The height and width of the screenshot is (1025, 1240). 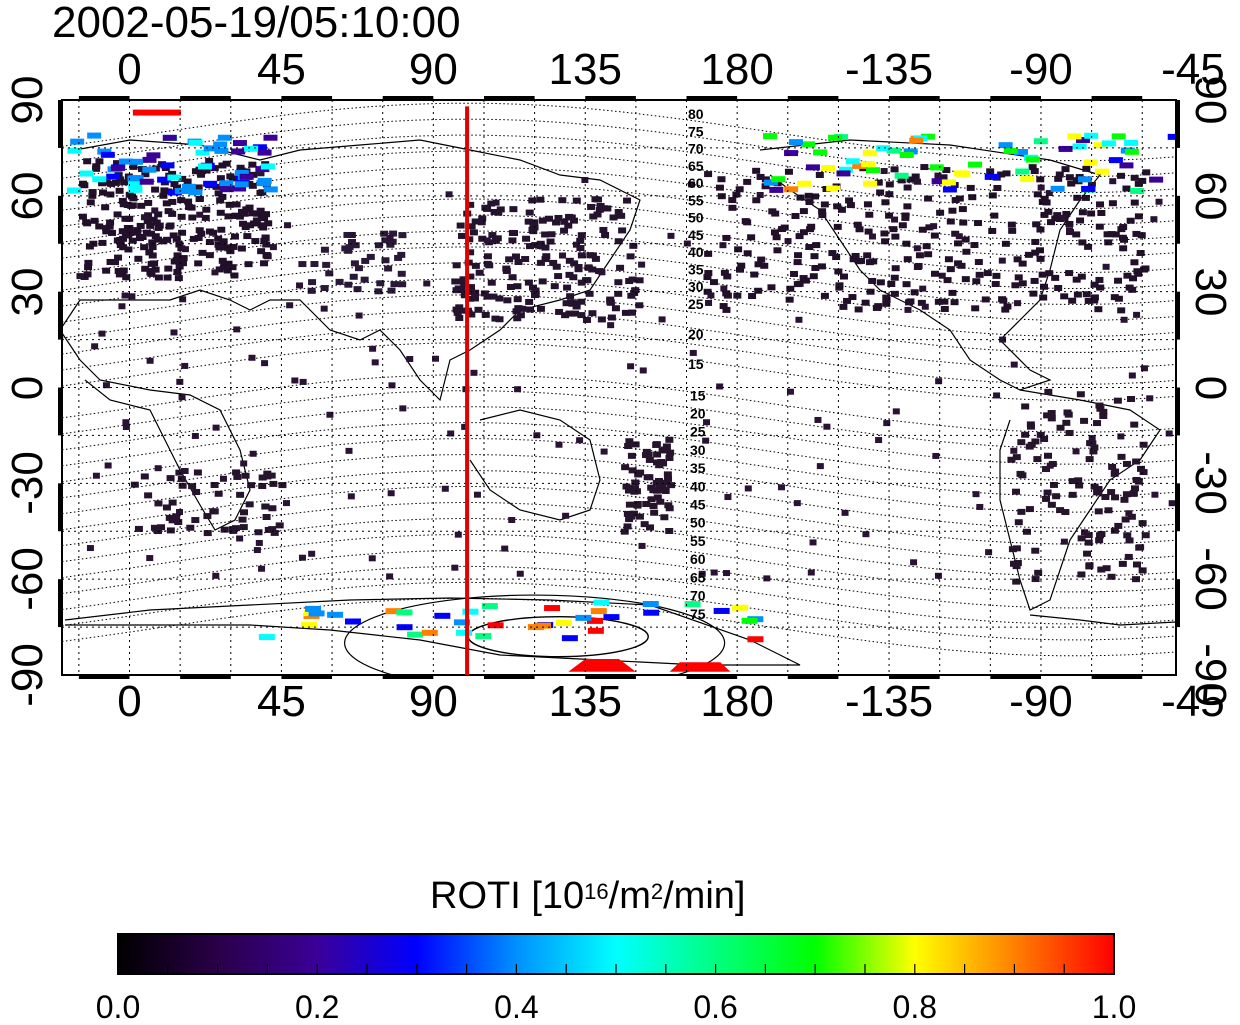 I want to click on mlat-label-south: 60, so click(x=698, y=559).